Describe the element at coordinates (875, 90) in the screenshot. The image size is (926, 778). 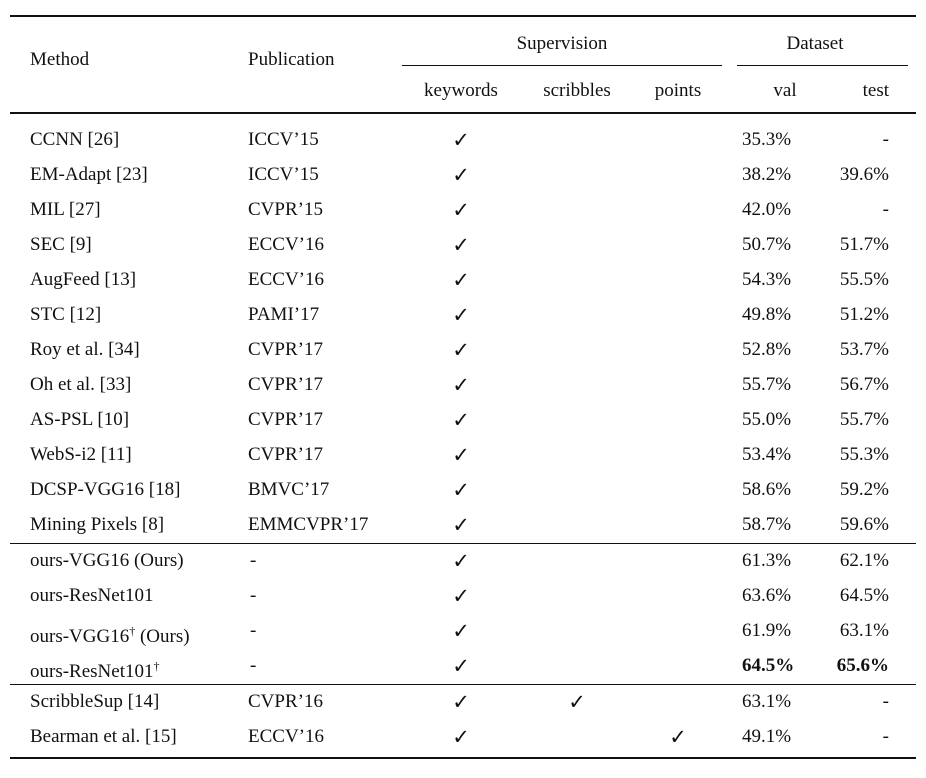
I see `header: test` at that location.